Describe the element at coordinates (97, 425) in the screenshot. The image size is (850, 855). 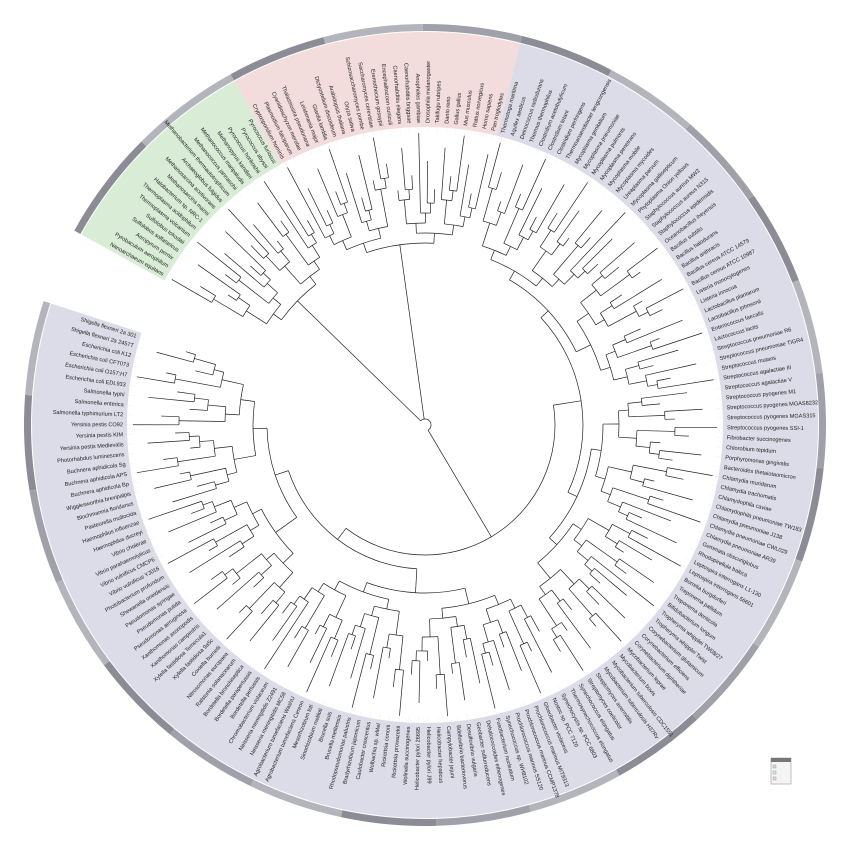
I see `leaf-label: Yersinia pestis CO92` at that location.